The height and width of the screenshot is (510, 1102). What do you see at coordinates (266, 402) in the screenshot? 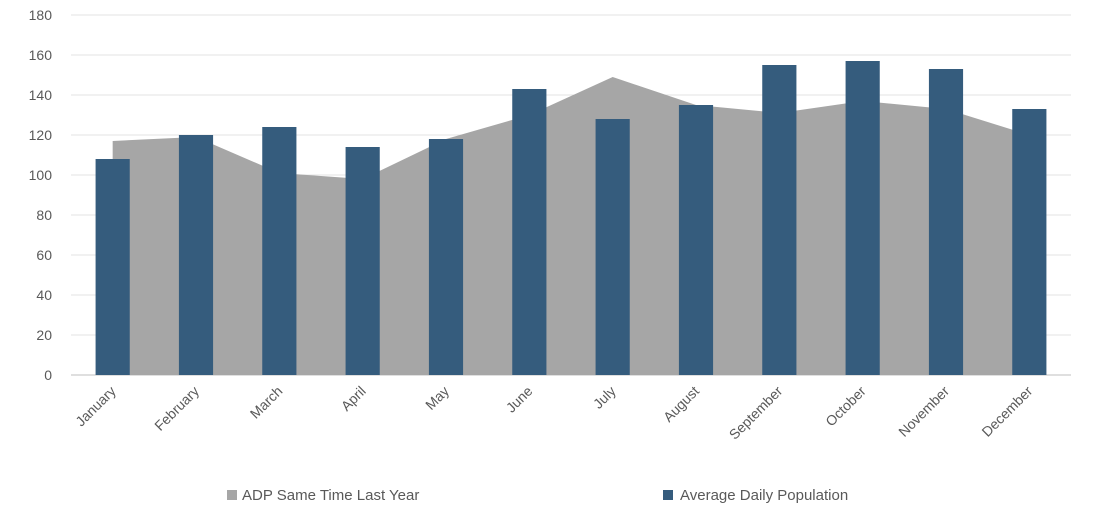
I see `x-tick-label: March` at bounding box center [266, 402].